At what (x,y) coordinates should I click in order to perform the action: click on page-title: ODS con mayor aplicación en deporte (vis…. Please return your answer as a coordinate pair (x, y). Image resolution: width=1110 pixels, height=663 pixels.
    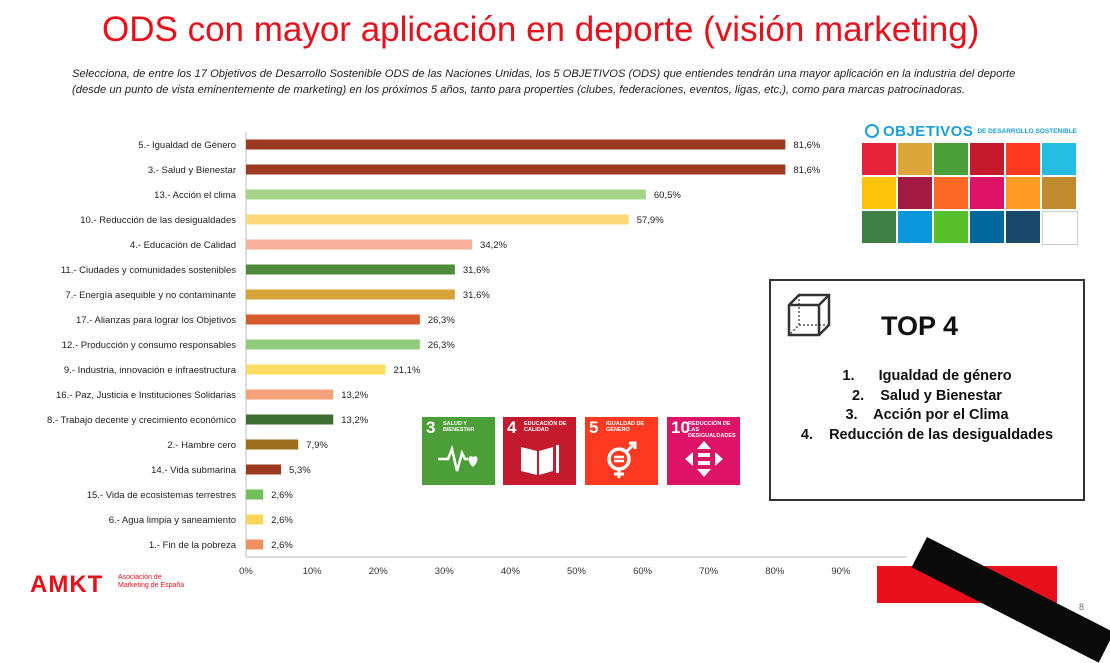
    Looking at the image, I should click on (541, 29).